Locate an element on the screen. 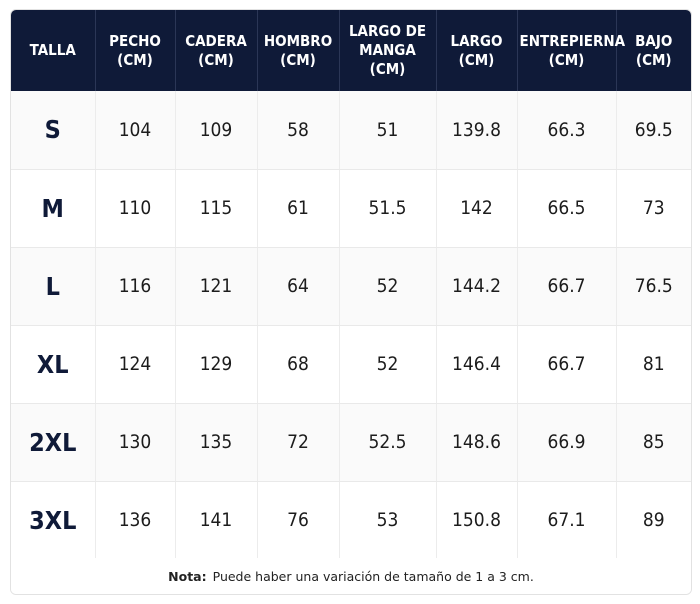 The width and height of the screenshot is (700, 604). table-cell: 69.5 is located at coordinates (653, 130).